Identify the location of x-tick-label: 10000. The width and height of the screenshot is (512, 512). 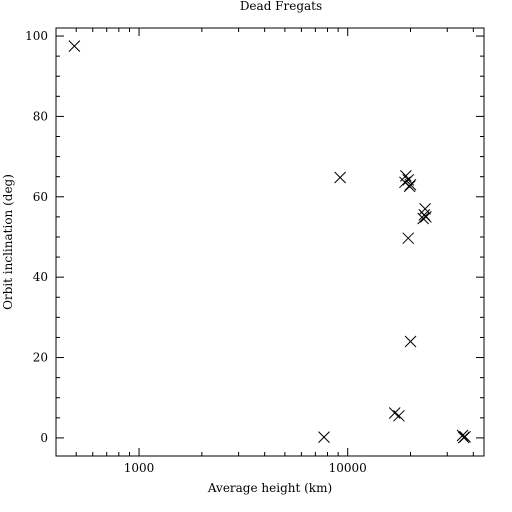
(348, 468).